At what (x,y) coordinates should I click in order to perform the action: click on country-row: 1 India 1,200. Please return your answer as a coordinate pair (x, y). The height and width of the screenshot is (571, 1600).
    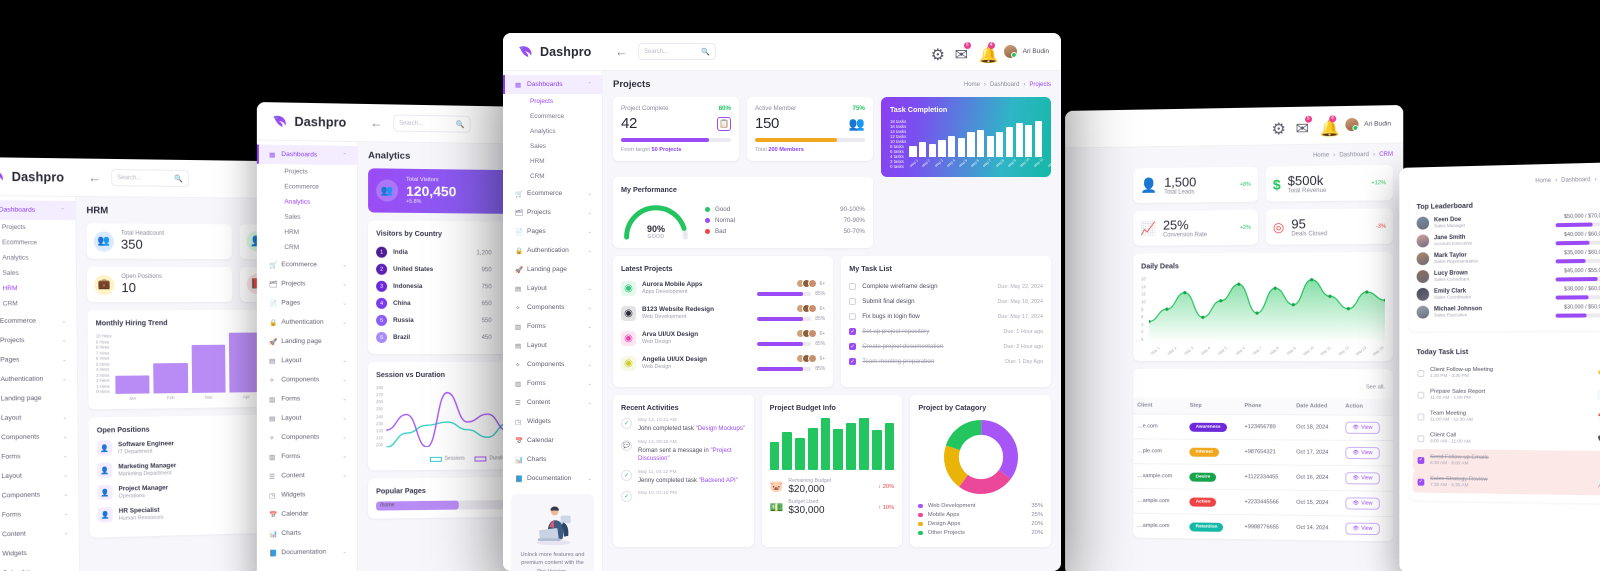
    Looking at the image, I should click on (434, 253).